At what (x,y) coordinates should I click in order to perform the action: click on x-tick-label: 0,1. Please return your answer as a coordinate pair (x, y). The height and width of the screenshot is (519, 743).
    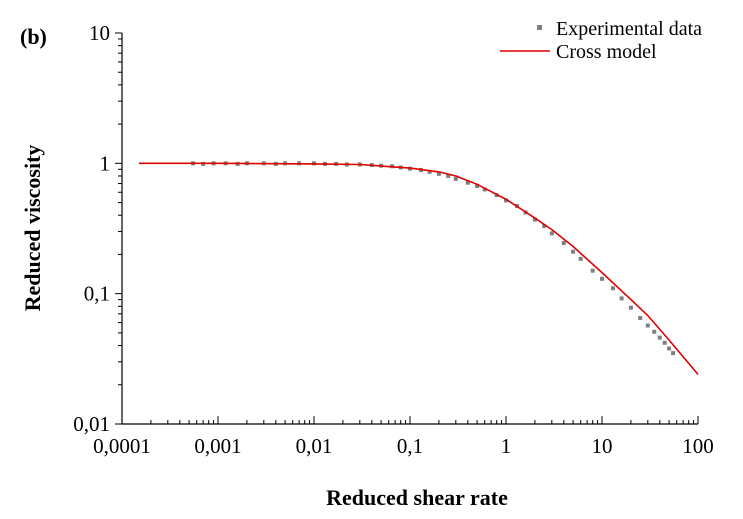
    Looking at the image, I should click on (410, 446).